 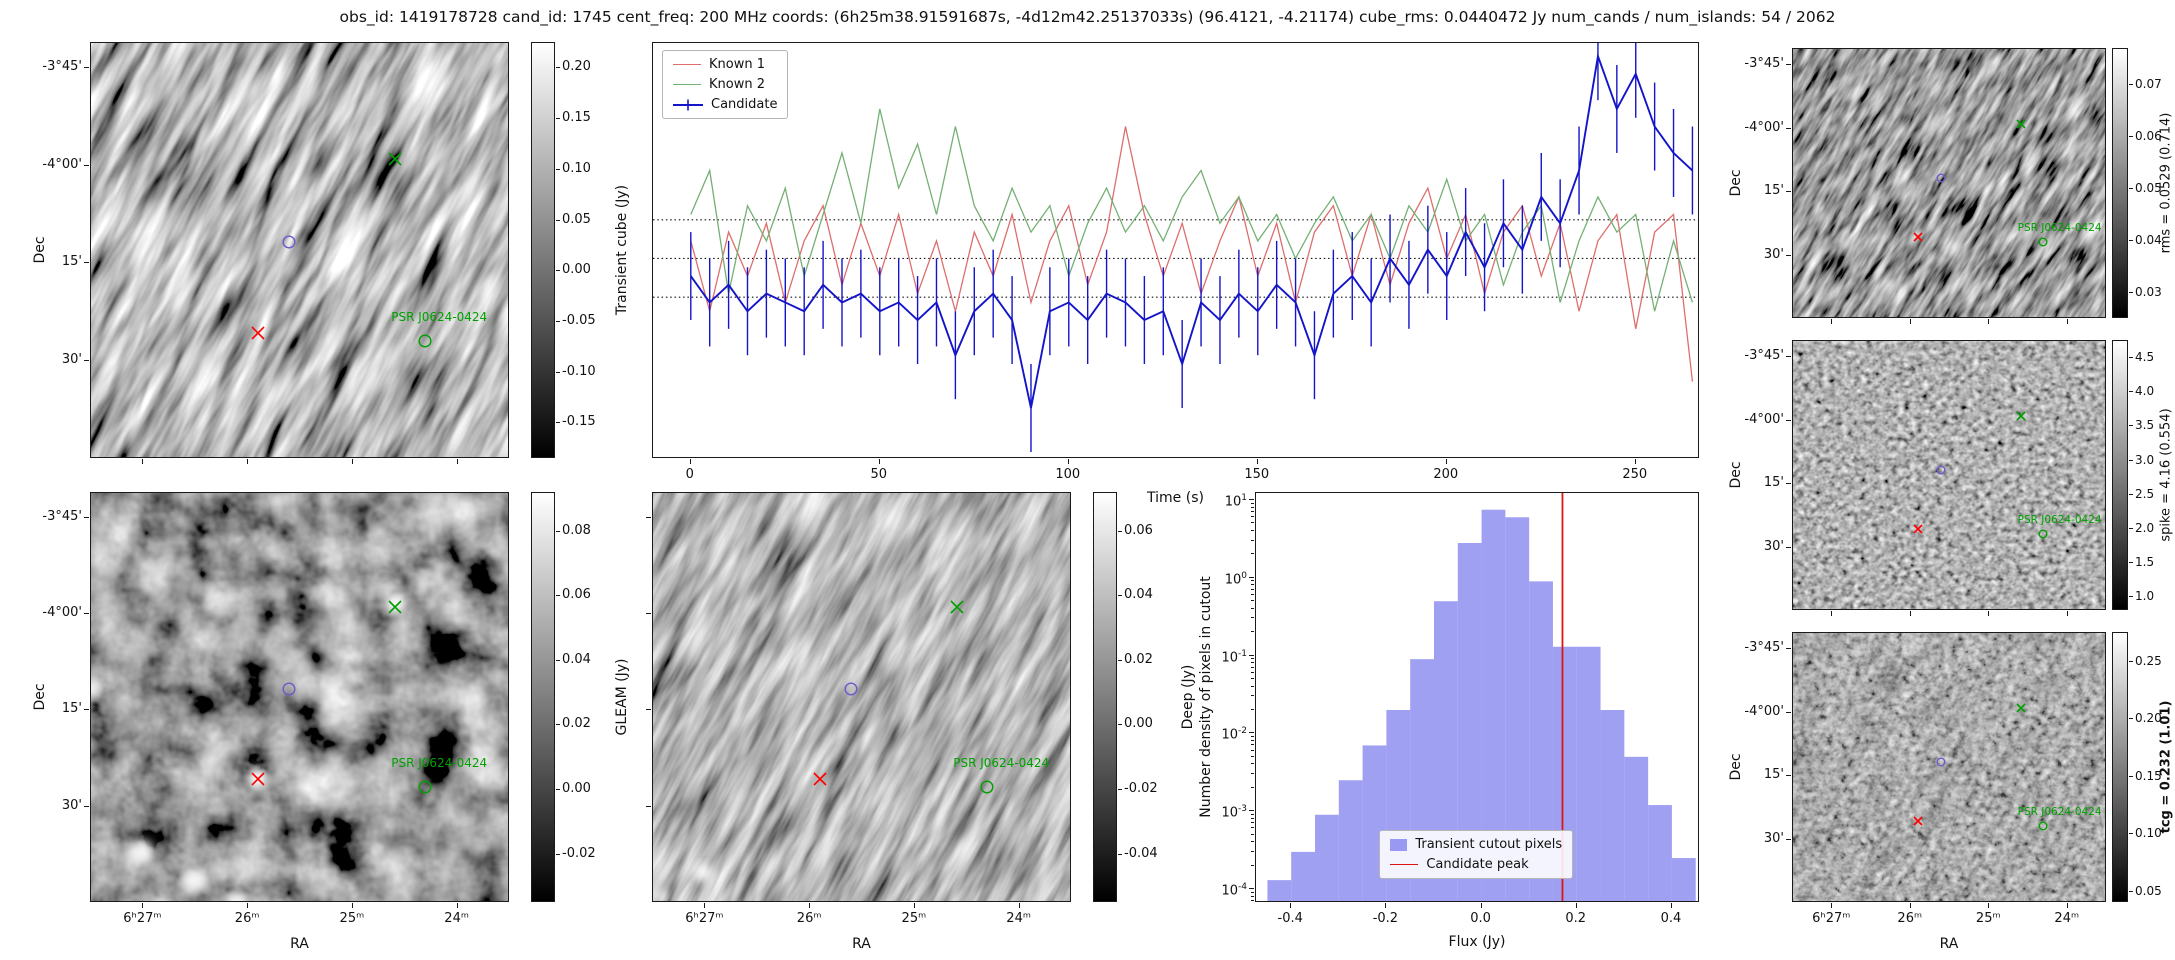 What do you see at coordinates (1576, 918) in the screenshot?
I see `flux-tick-label: 0.2` at bounding box center [1576, 918].